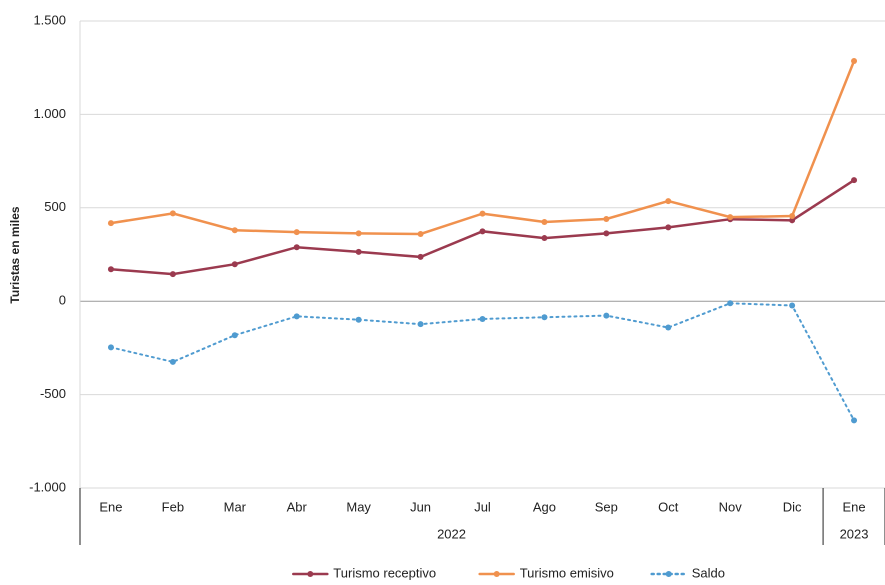 The image size is (885, 585). Describe the element at coordinates (53, 393) in the screenshot. I see `y-tick-label: -500` at that location.